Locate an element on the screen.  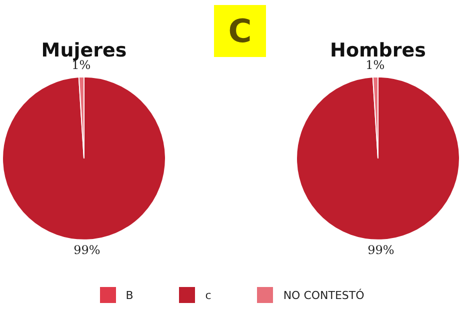
chart-title: C is located at coordinates (240, 31).